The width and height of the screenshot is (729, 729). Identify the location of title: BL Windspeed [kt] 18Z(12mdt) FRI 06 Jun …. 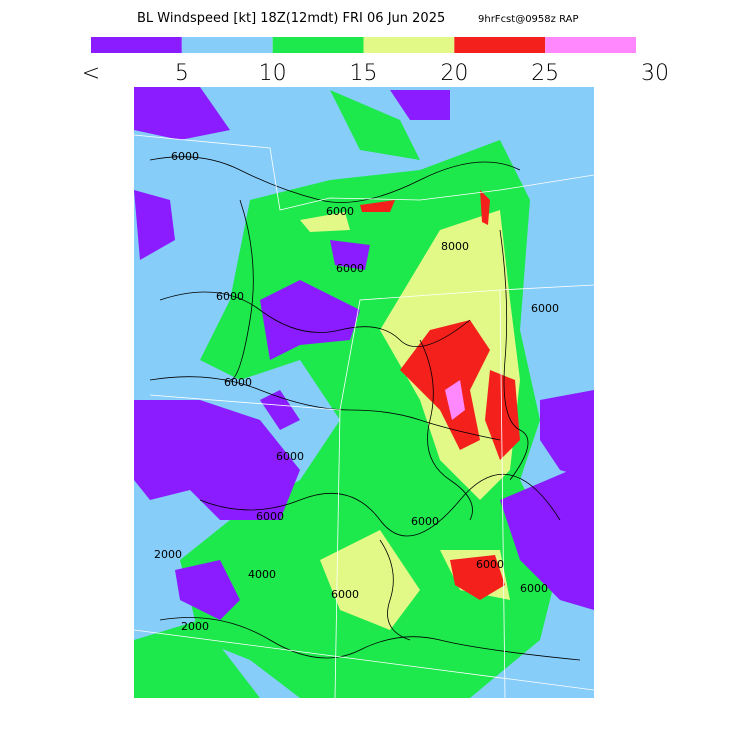
(291, 18).